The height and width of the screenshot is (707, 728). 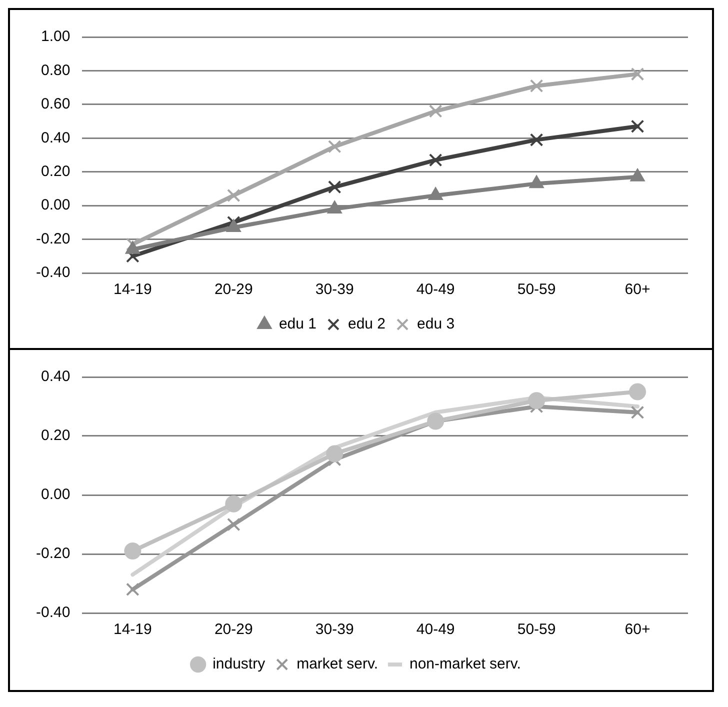 I want to click on legend-label: non-market serv., so click(x=465, y=664).